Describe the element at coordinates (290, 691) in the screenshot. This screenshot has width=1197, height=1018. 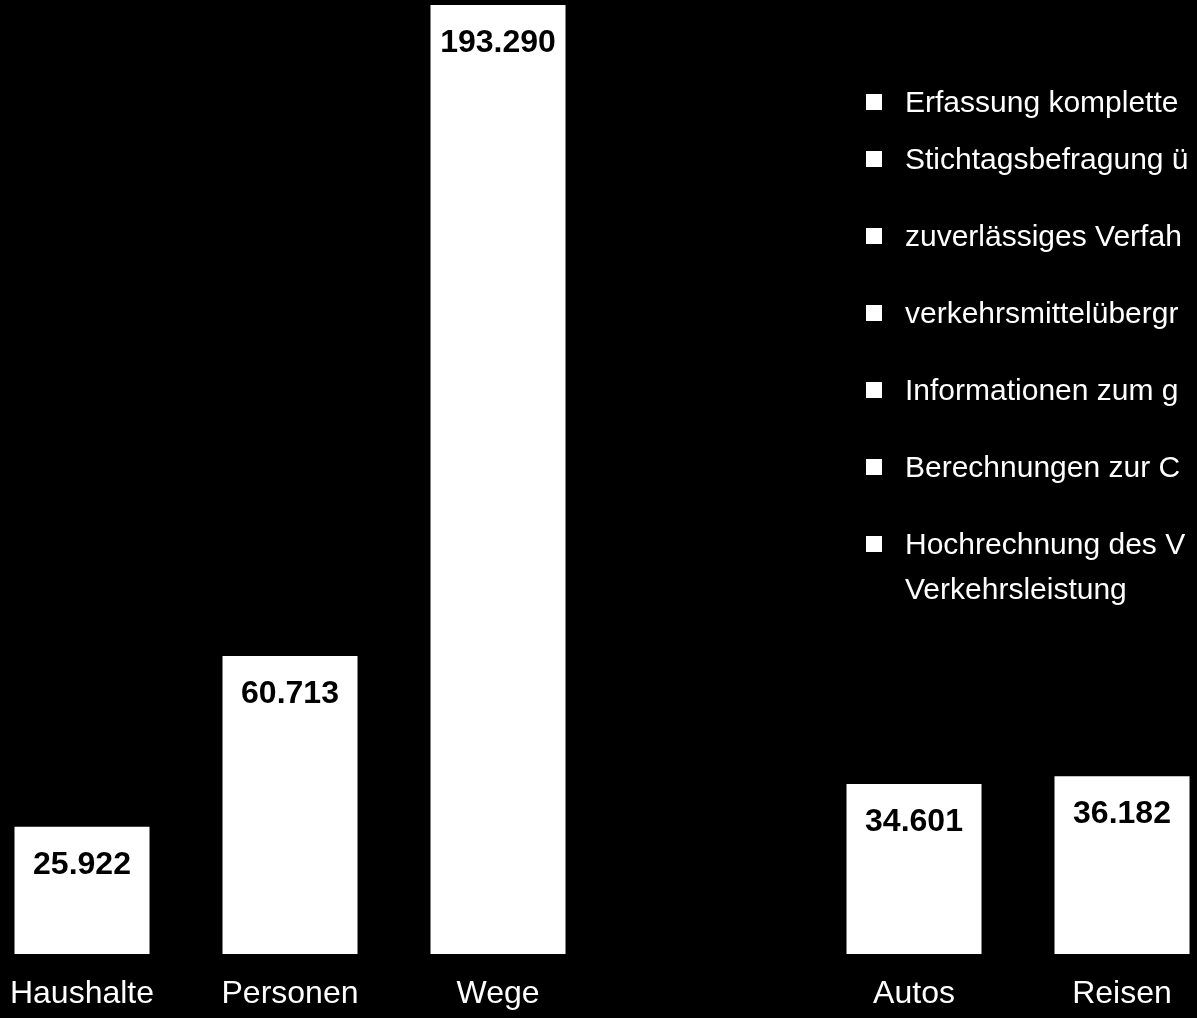
I see `data-label: 60.713` at that location.